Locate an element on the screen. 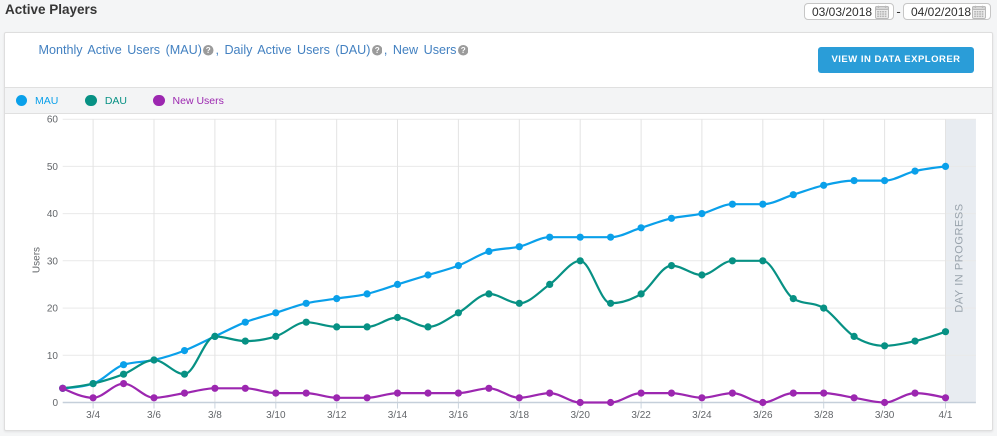 The height and width of the screenshot is (436, 997). svg-text: 3/20 is located at coordinates (580, 415).